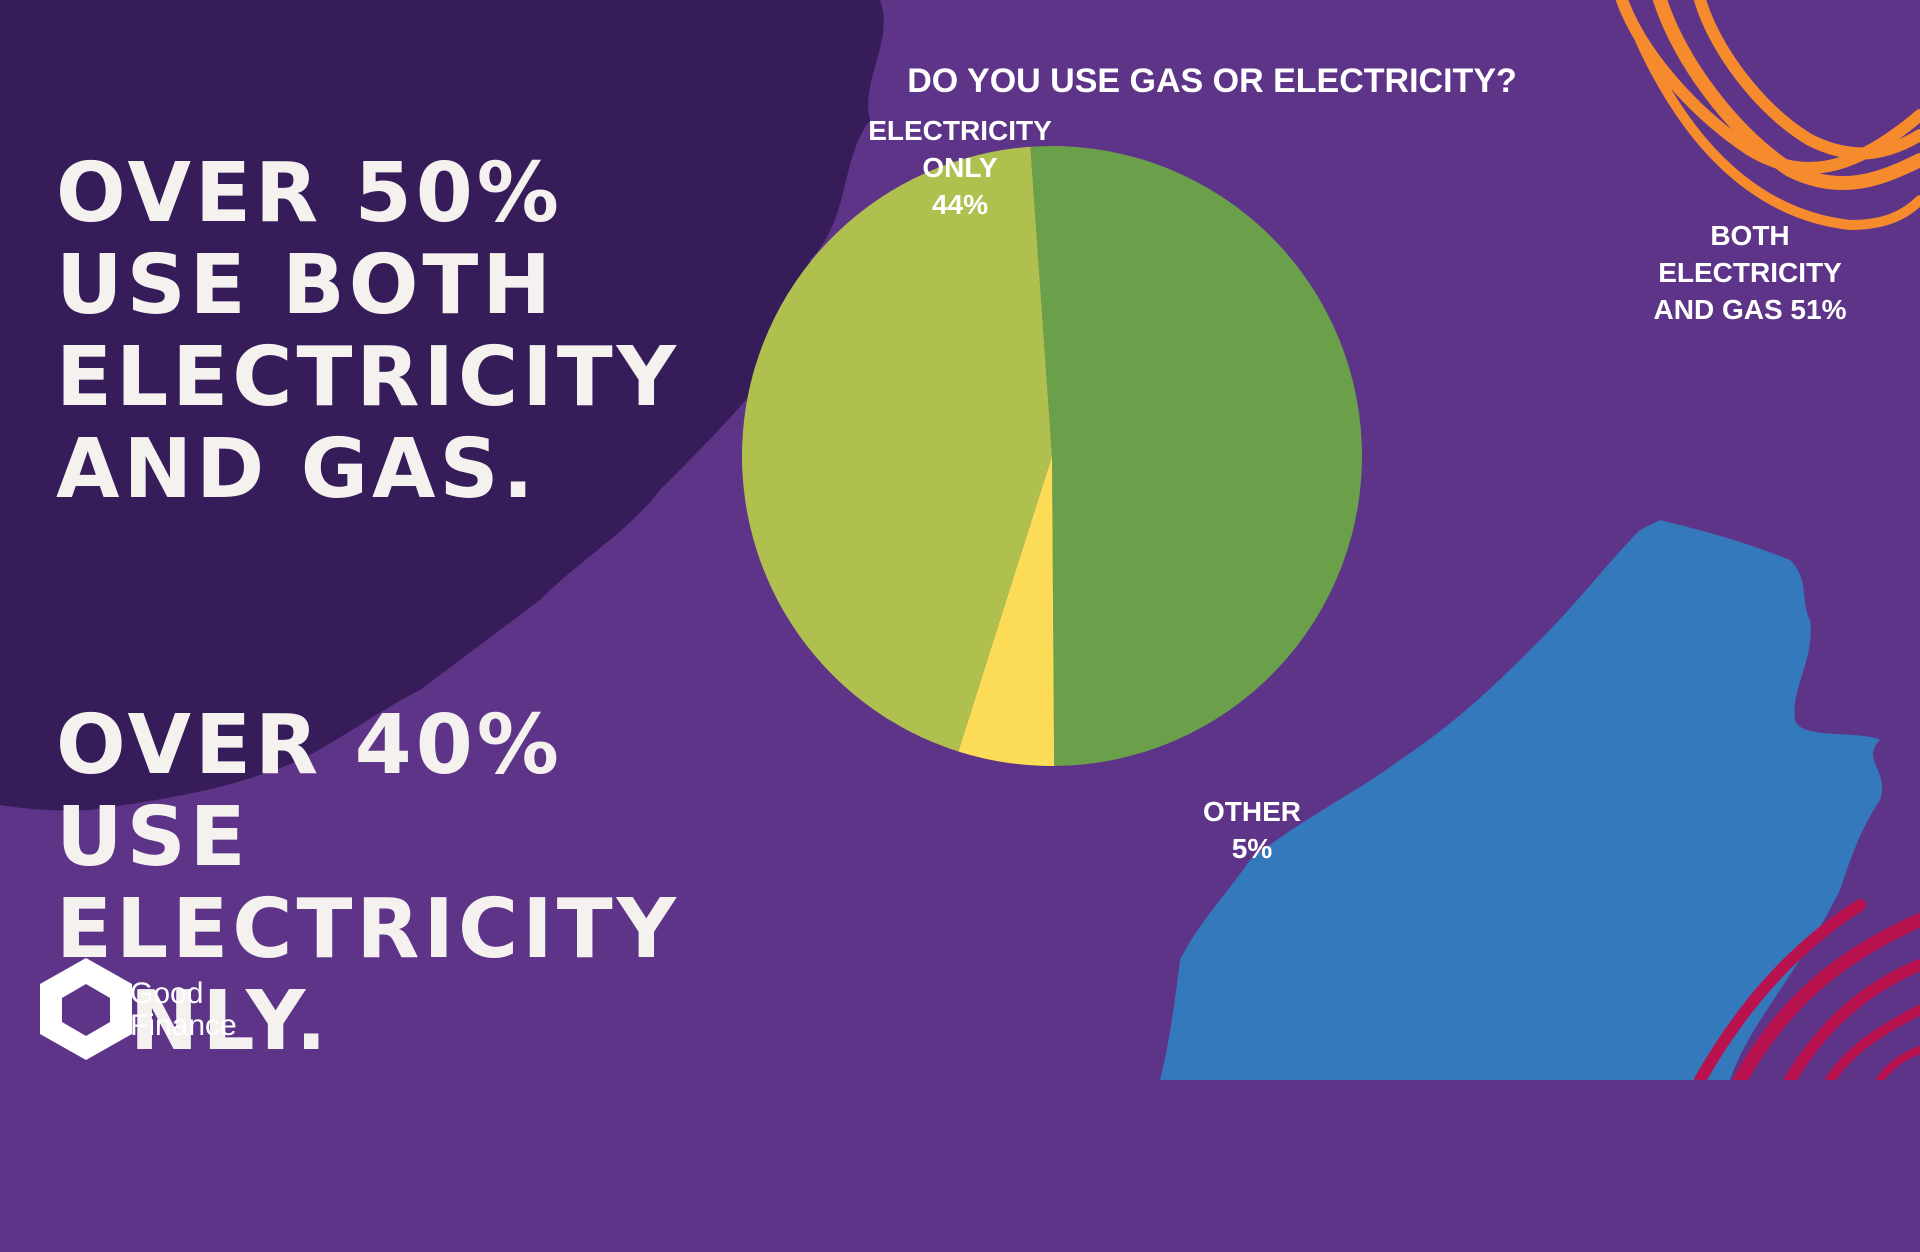 The width and height of the screenshot is (1920, 1252). Describe the element at coordinates (1807, 989) in the screenshot. I see `magenta-strokes` at that location.